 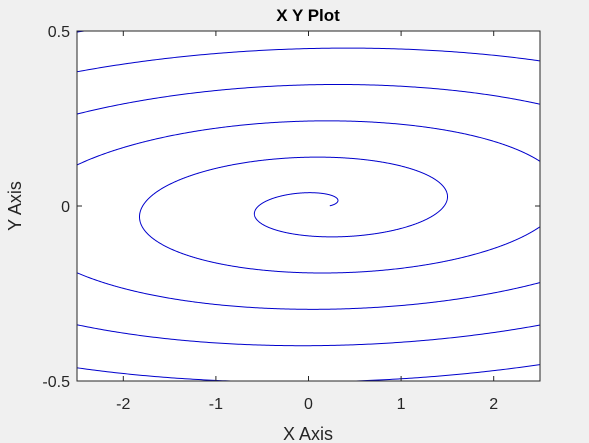 I want to click on x-tick-label: 0, so click(x=308, y=404).